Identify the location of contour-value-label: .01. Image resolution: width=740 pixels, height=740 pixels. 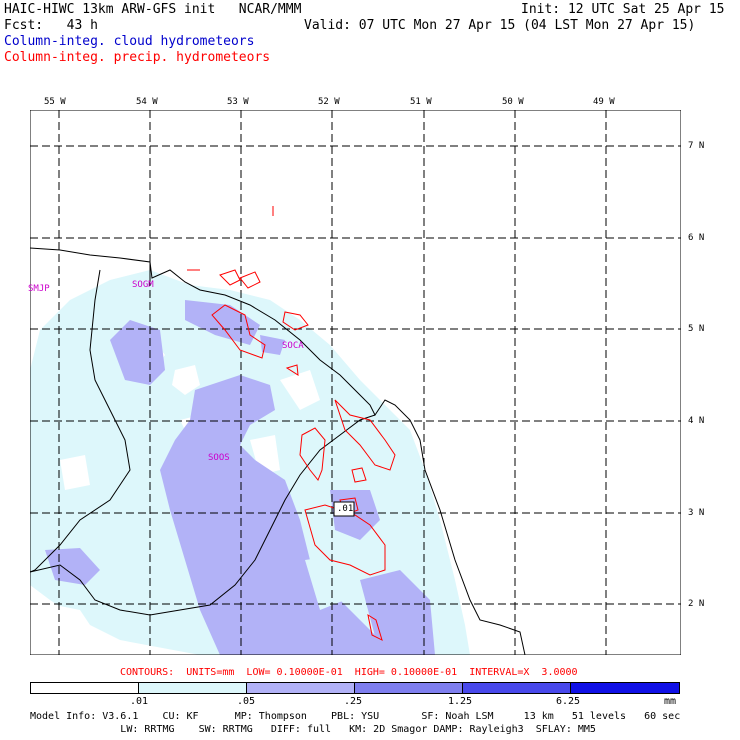
(345, 509).